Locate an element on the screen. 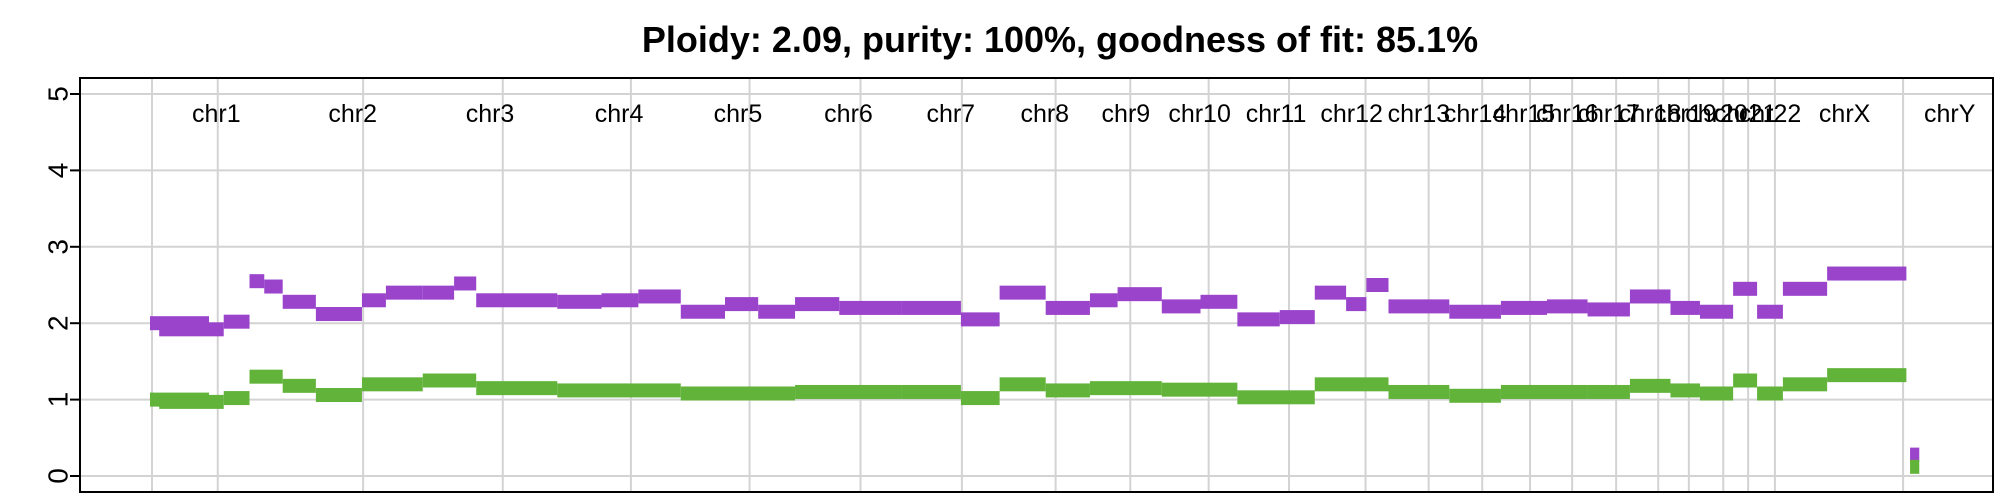  chr-label-chr11: chr11 is located at coordinates (1276, 114).